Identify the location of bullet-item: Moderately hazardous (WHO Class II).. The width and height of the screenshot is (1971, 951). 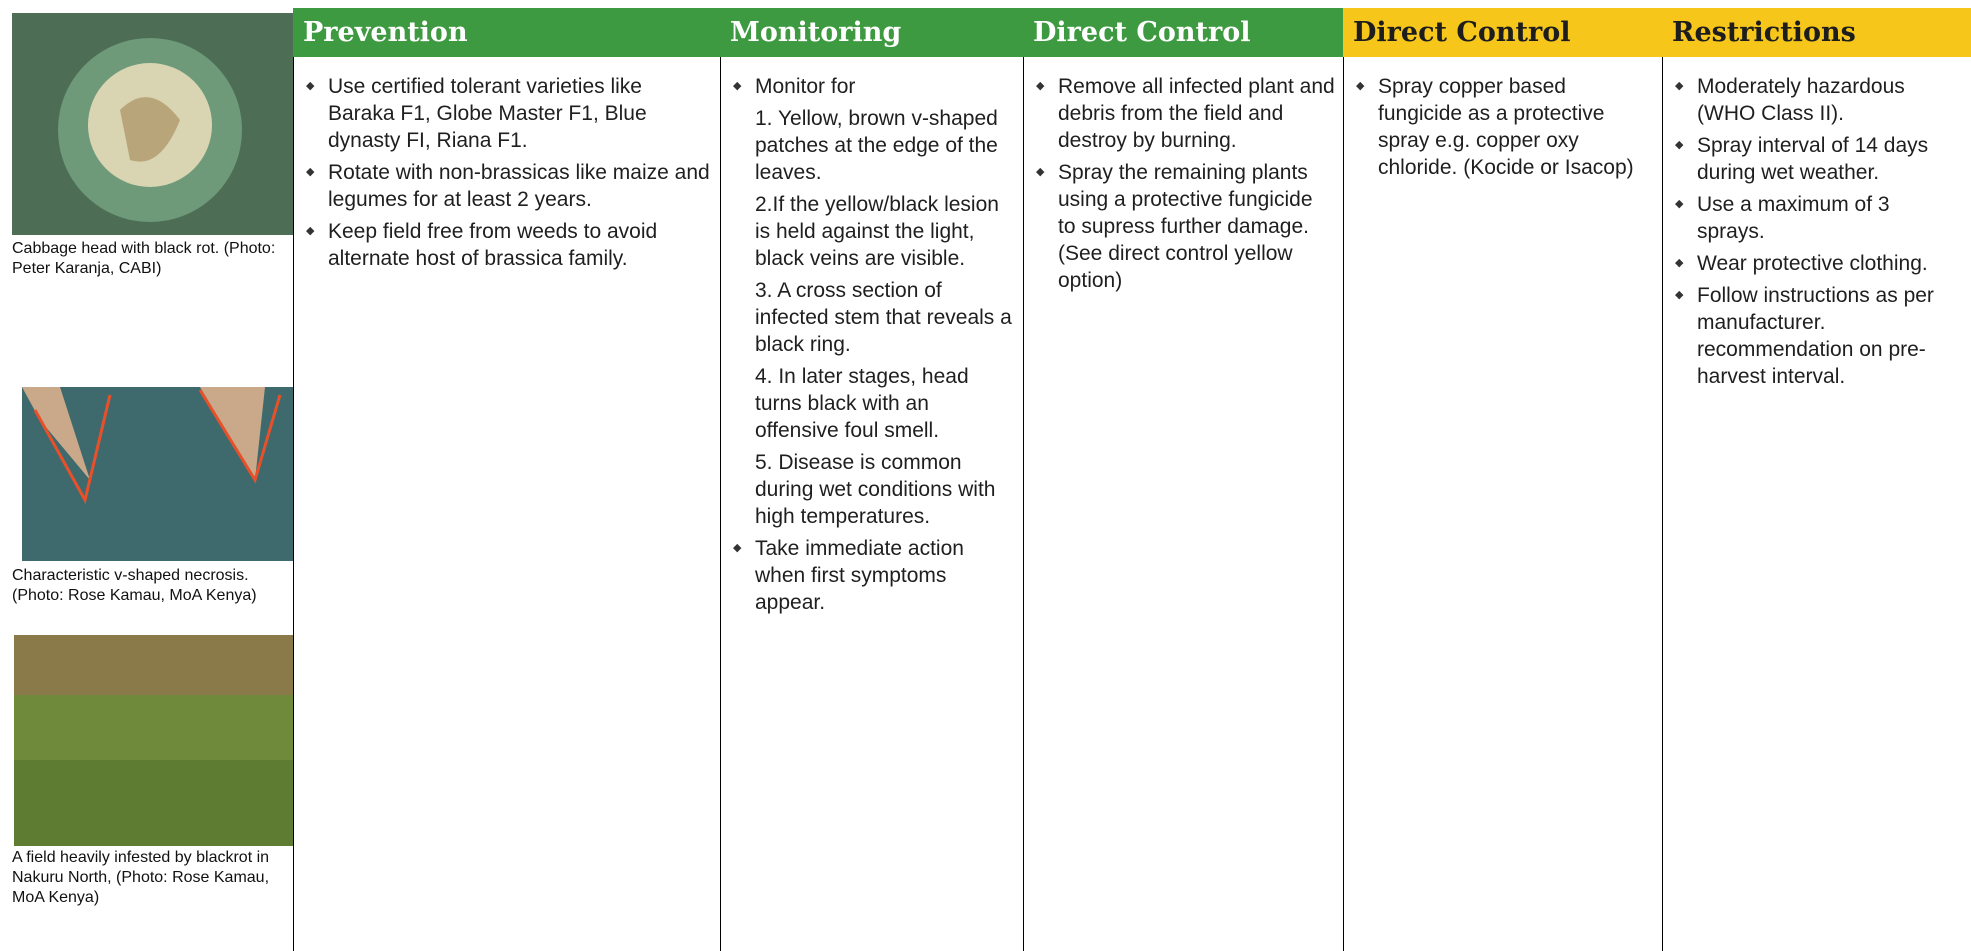
(1818, 100).